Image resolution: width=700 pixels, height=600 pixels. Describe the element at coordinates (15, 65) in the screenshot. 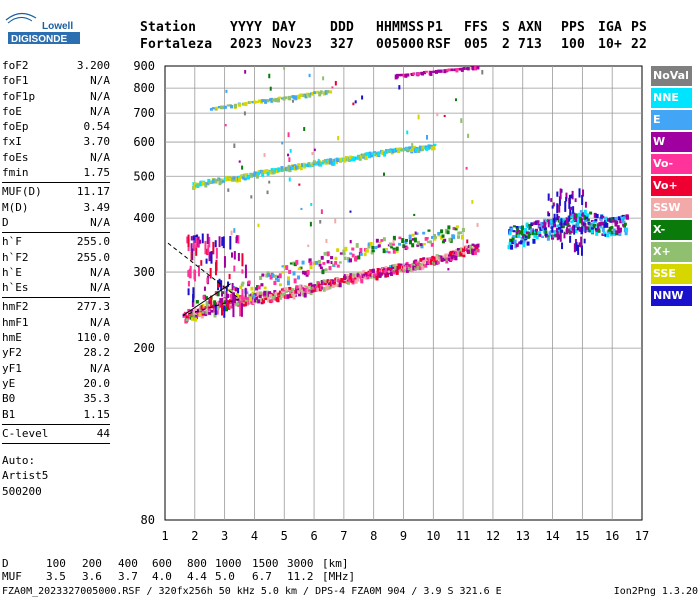

I see `param-name: foF2` at that location.